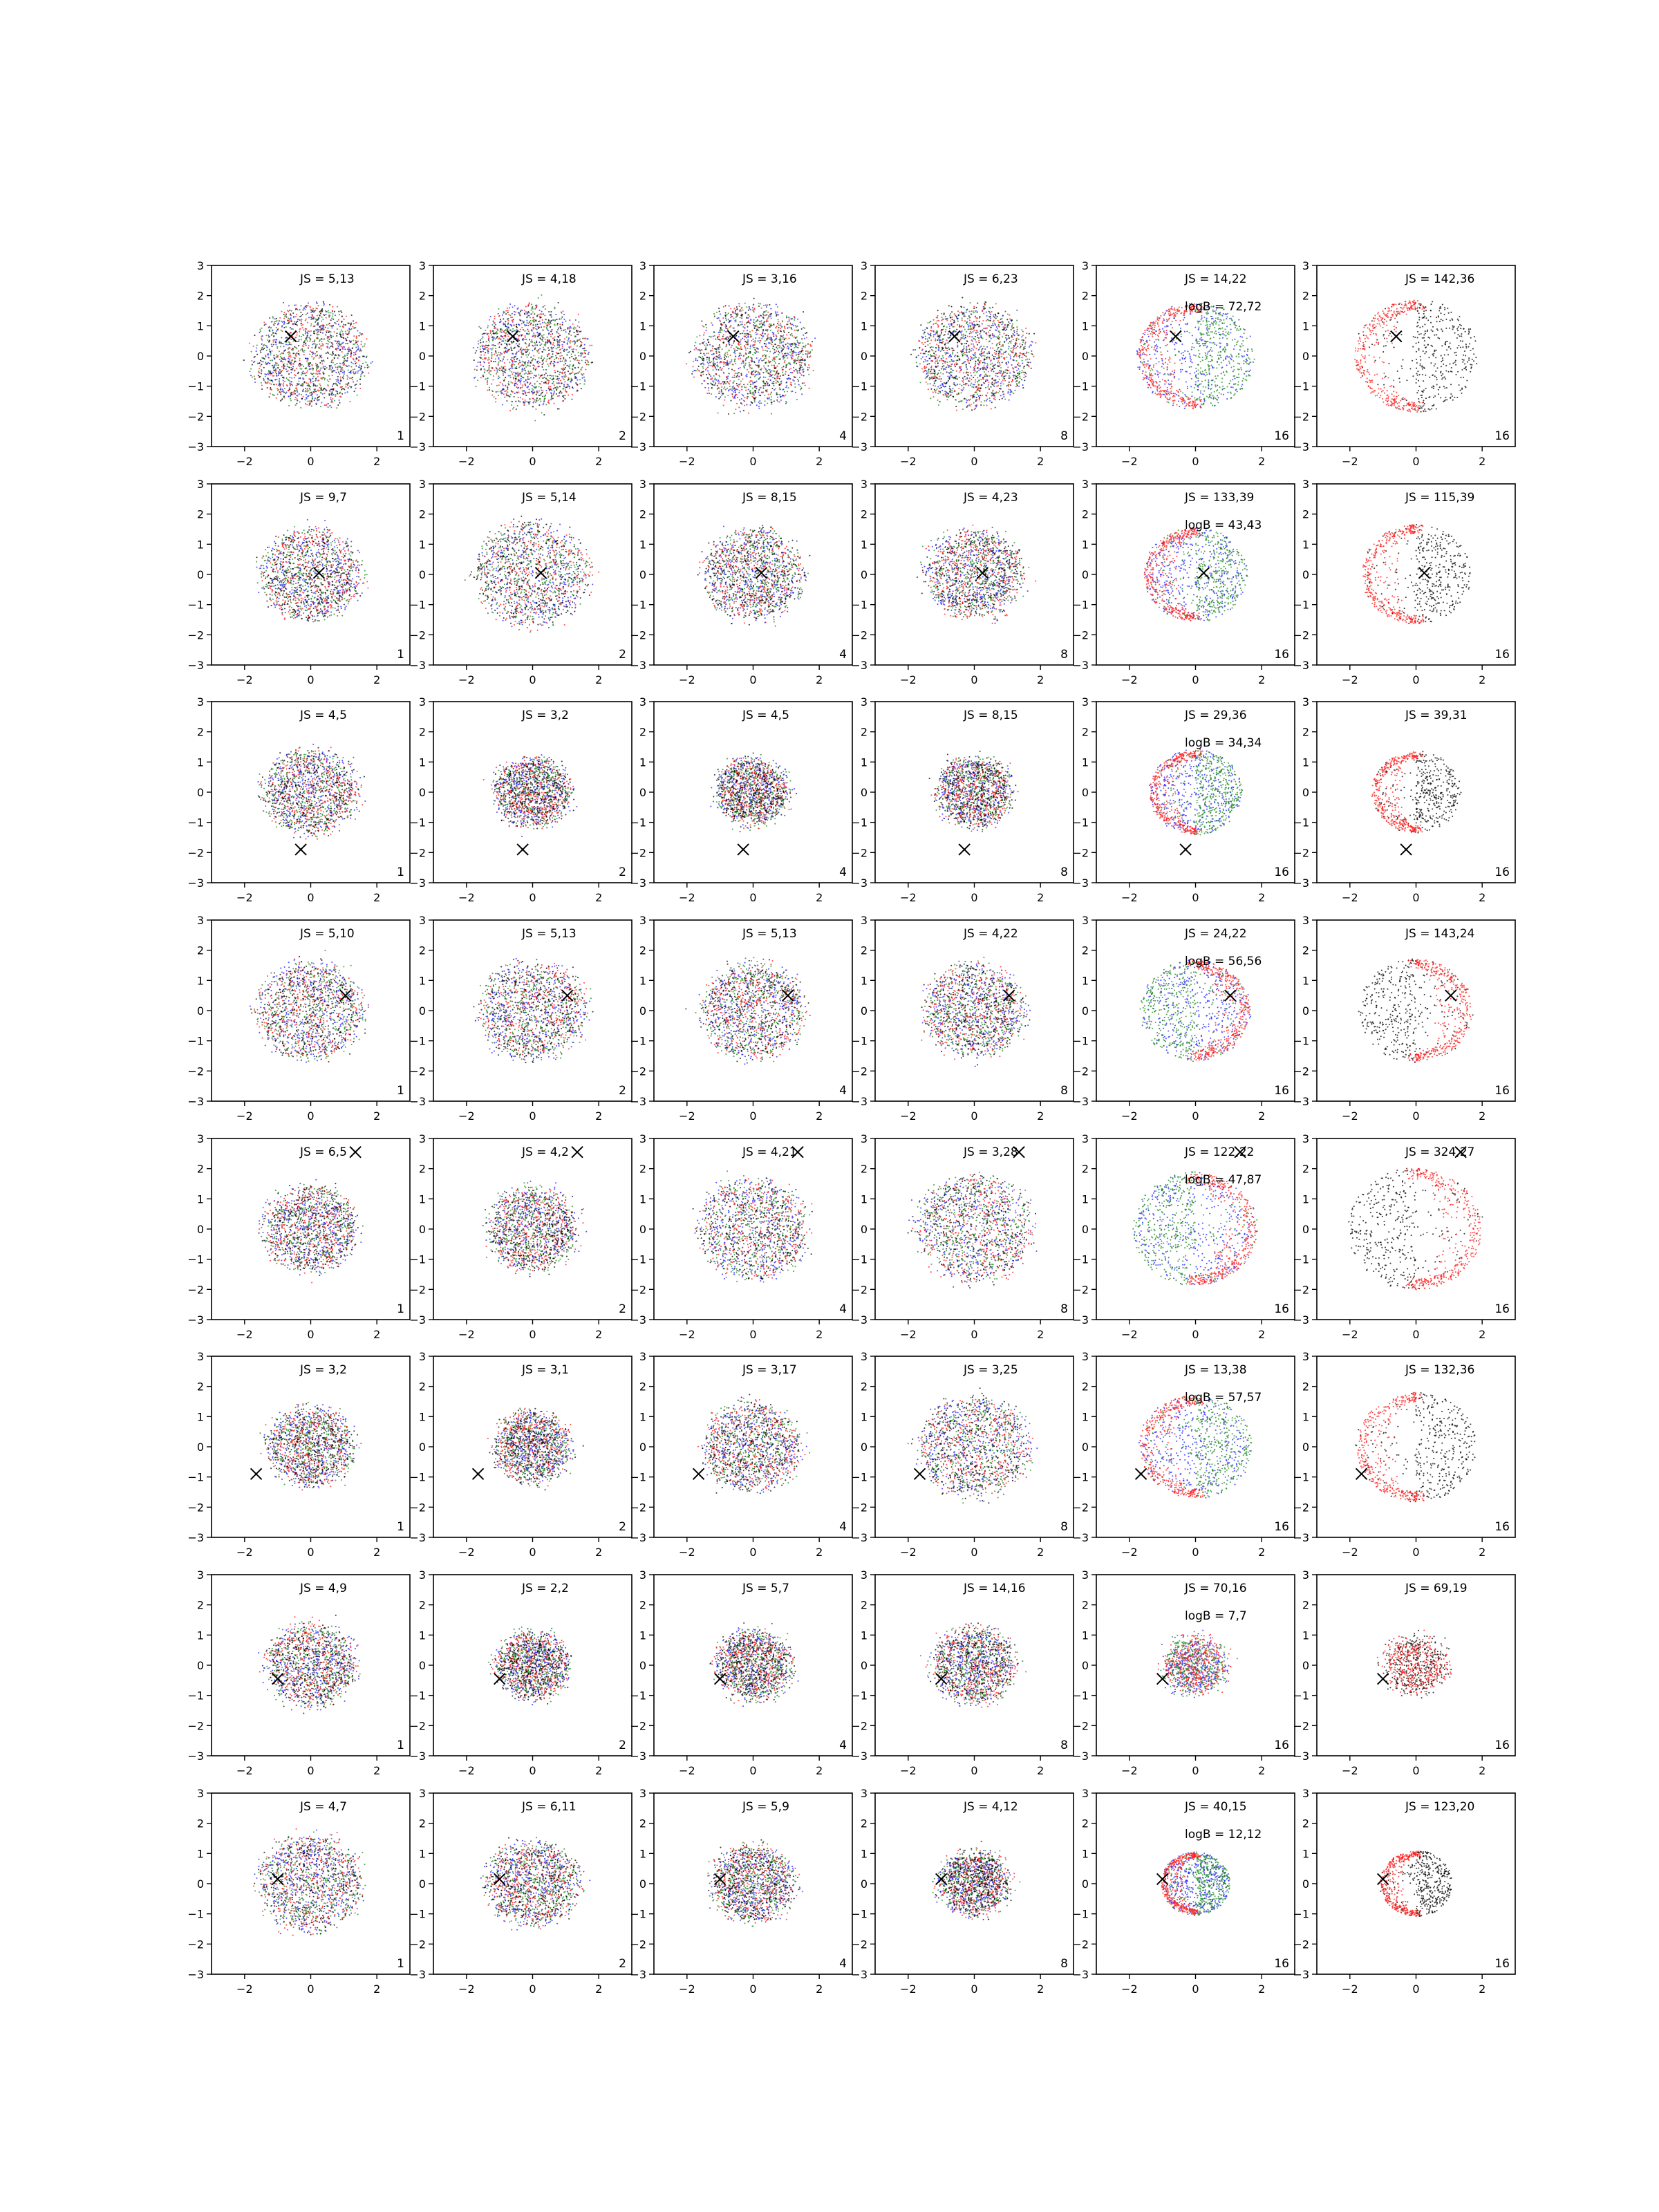 The image size is (1659, 2212). What do you see at coordinates (195, 446) in the screenshot?
I see `y-tick-label: −3` at bounding box center [195, 446].